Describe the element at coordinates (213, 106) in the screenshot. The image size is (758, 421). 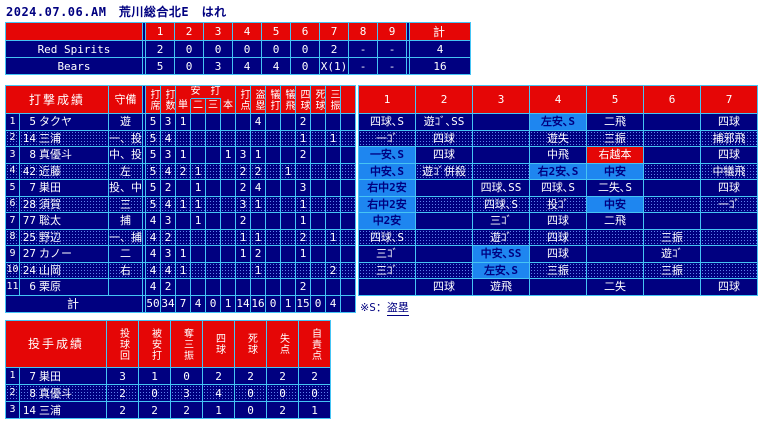
I see `hit-type-header-cell: 三` at that location.